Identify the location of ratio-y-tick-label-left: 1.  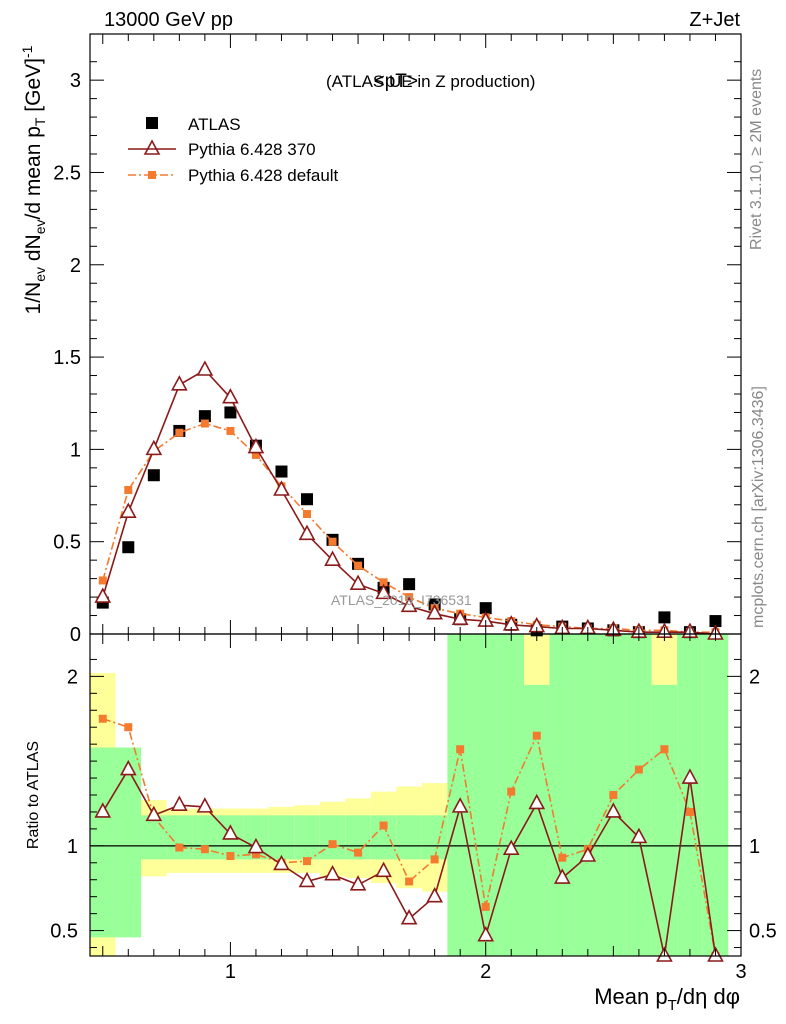
(72, 847).